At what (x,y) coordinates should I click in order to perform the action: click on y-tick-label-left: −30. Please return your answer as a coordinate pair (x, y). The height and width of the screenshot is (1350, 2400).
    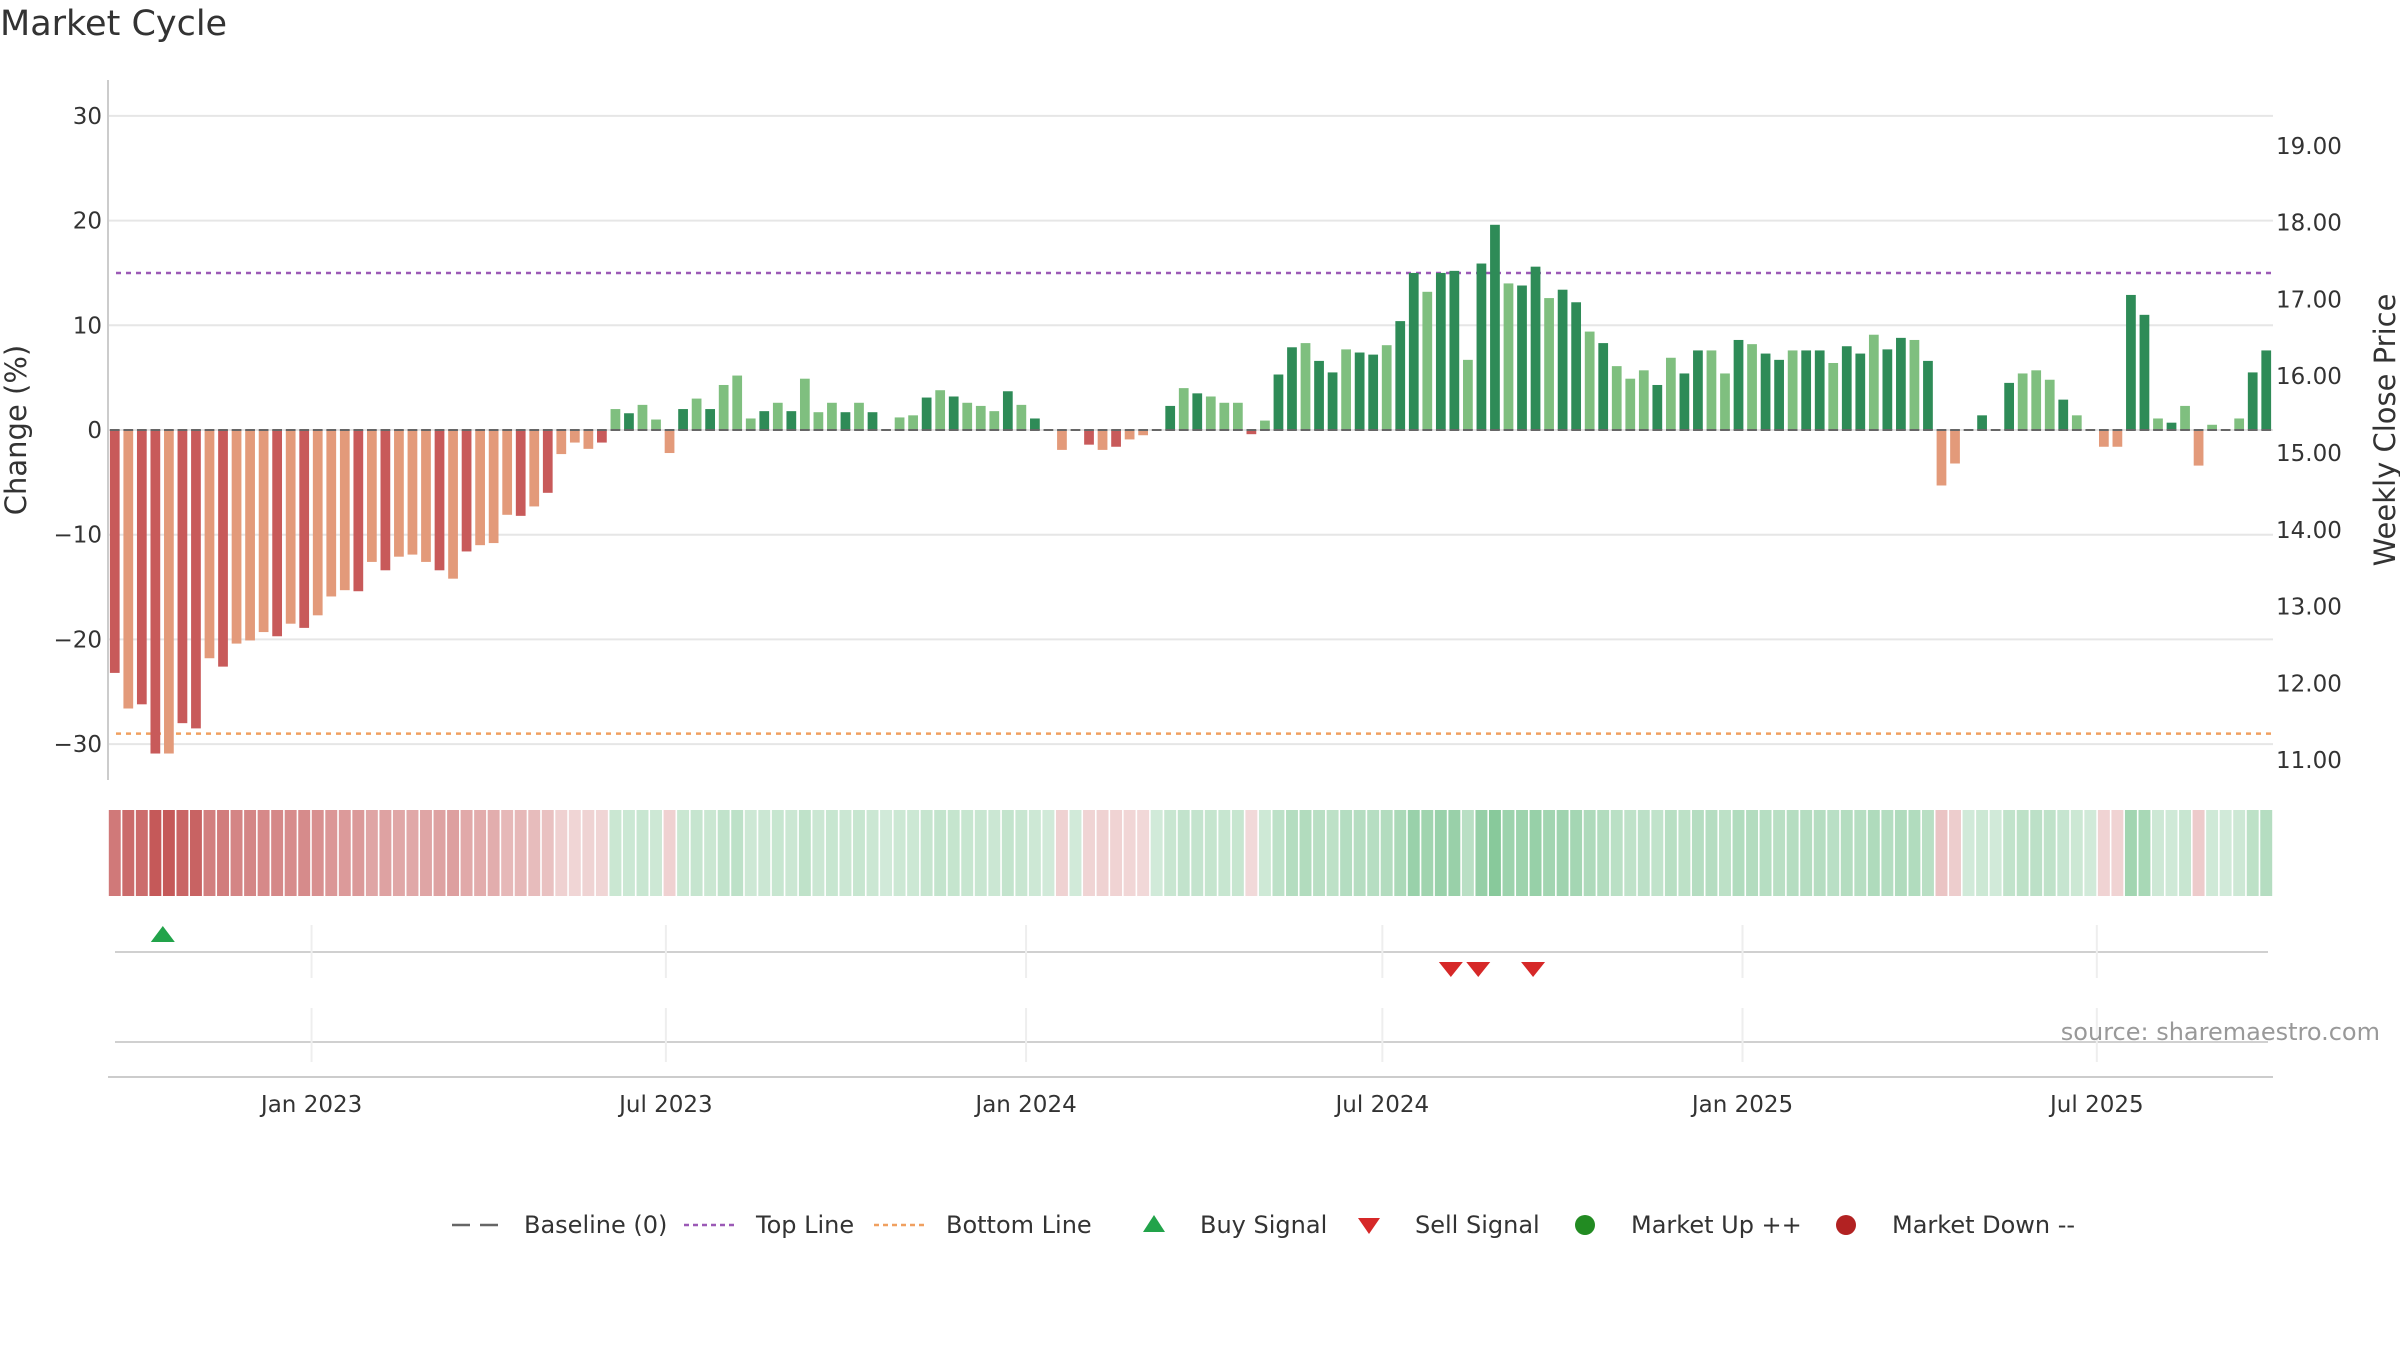
    Looking at the image, I should click on (77, 745).